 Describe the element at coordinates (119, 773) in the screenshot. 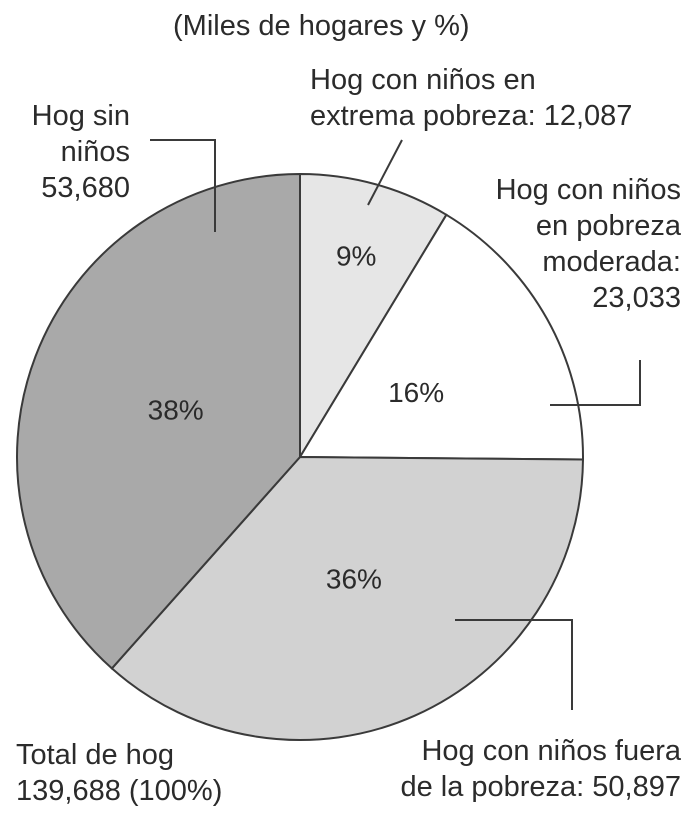

I see `label-total: Total de hog 139,688 (100%)` at that location.